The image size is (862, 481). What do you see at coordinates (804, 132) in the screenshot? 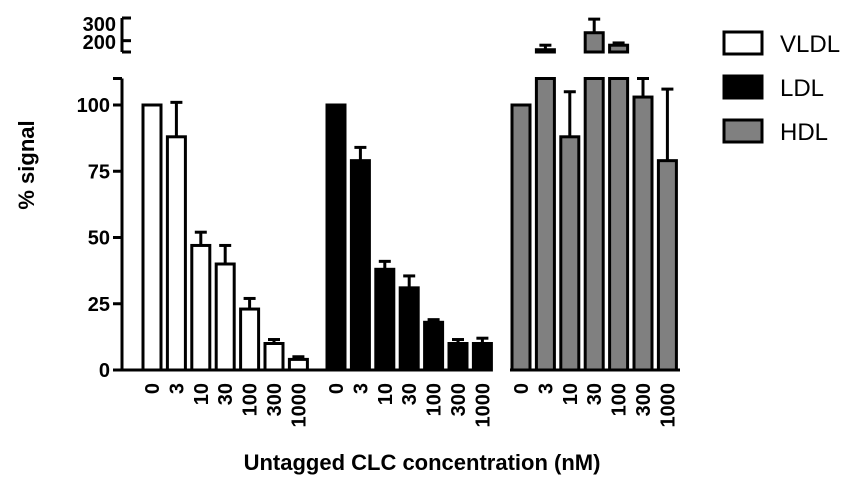
I see `legend-label-hdl: HDL` at bounding box center [804, 132].